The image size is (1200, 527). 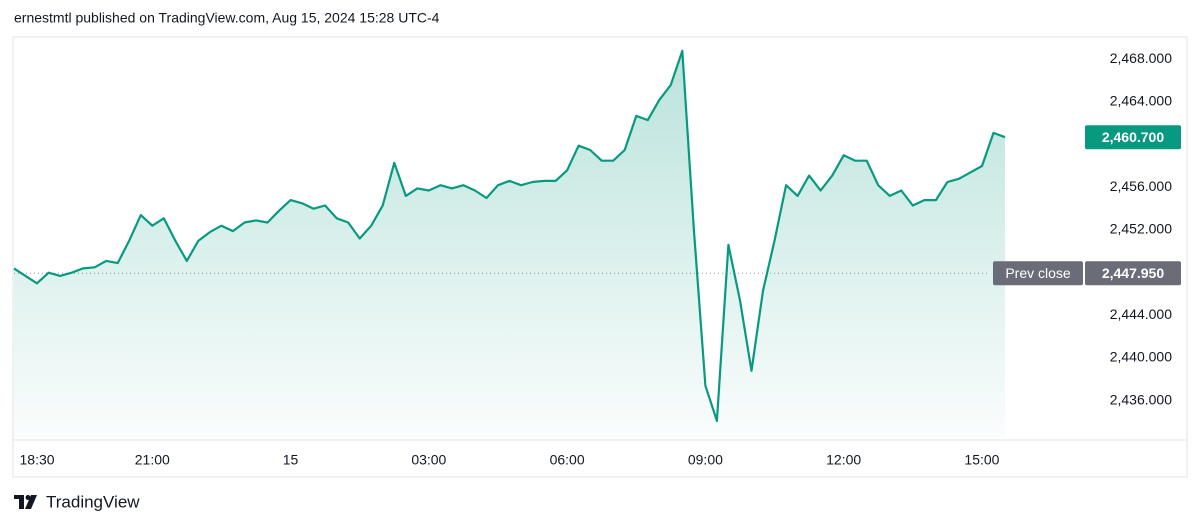 What do you see at coordinates (152, 460) in the screenshot?
I see `x-tick-label: 21:00` at bounding box center [152, 460].